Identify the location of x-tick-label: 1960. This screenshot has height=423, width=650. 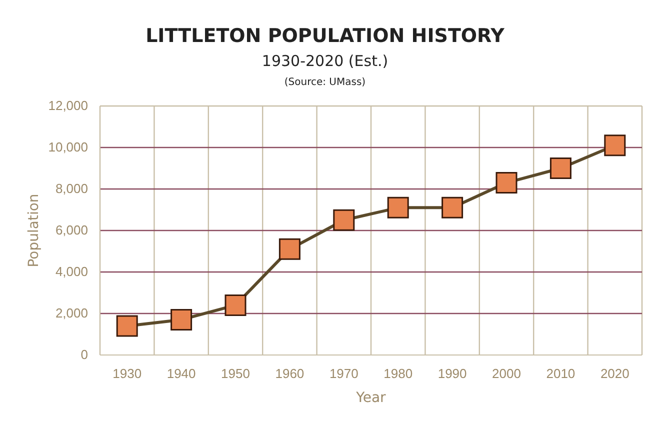
(289, 374).